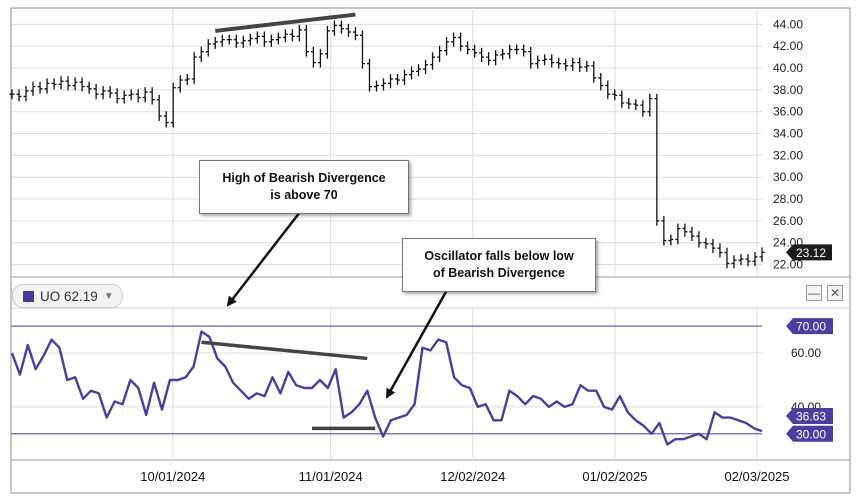 This screenshot has height=504, width=861. I want to click on callout-bearish-high: High of Bearish Divergence is above 70, so click(304, 187).